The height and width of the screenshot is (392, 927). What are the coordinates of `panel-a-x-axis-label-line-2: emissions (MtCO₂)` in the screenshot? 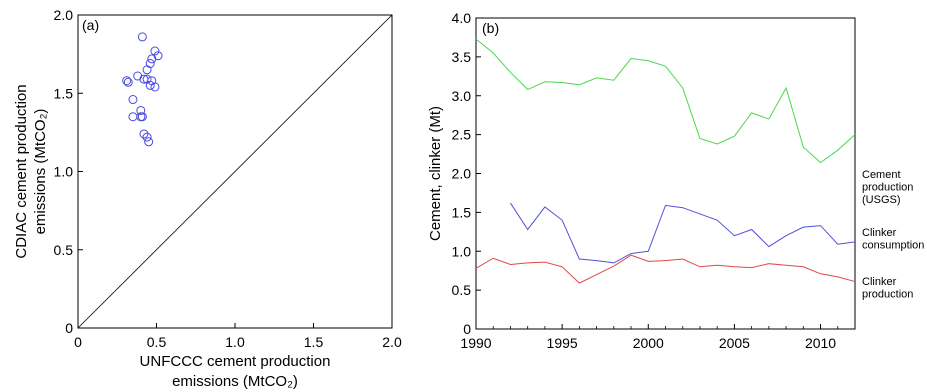 It's located at (235, 381).